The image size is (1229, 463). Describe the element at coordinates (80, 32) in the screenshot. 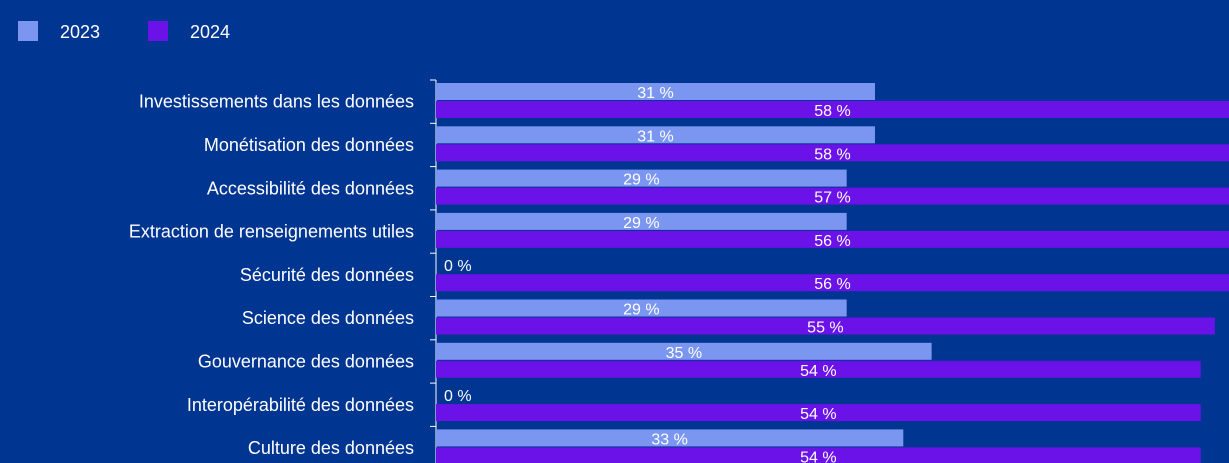

I see `legend-label-2023: 2023` at that location.